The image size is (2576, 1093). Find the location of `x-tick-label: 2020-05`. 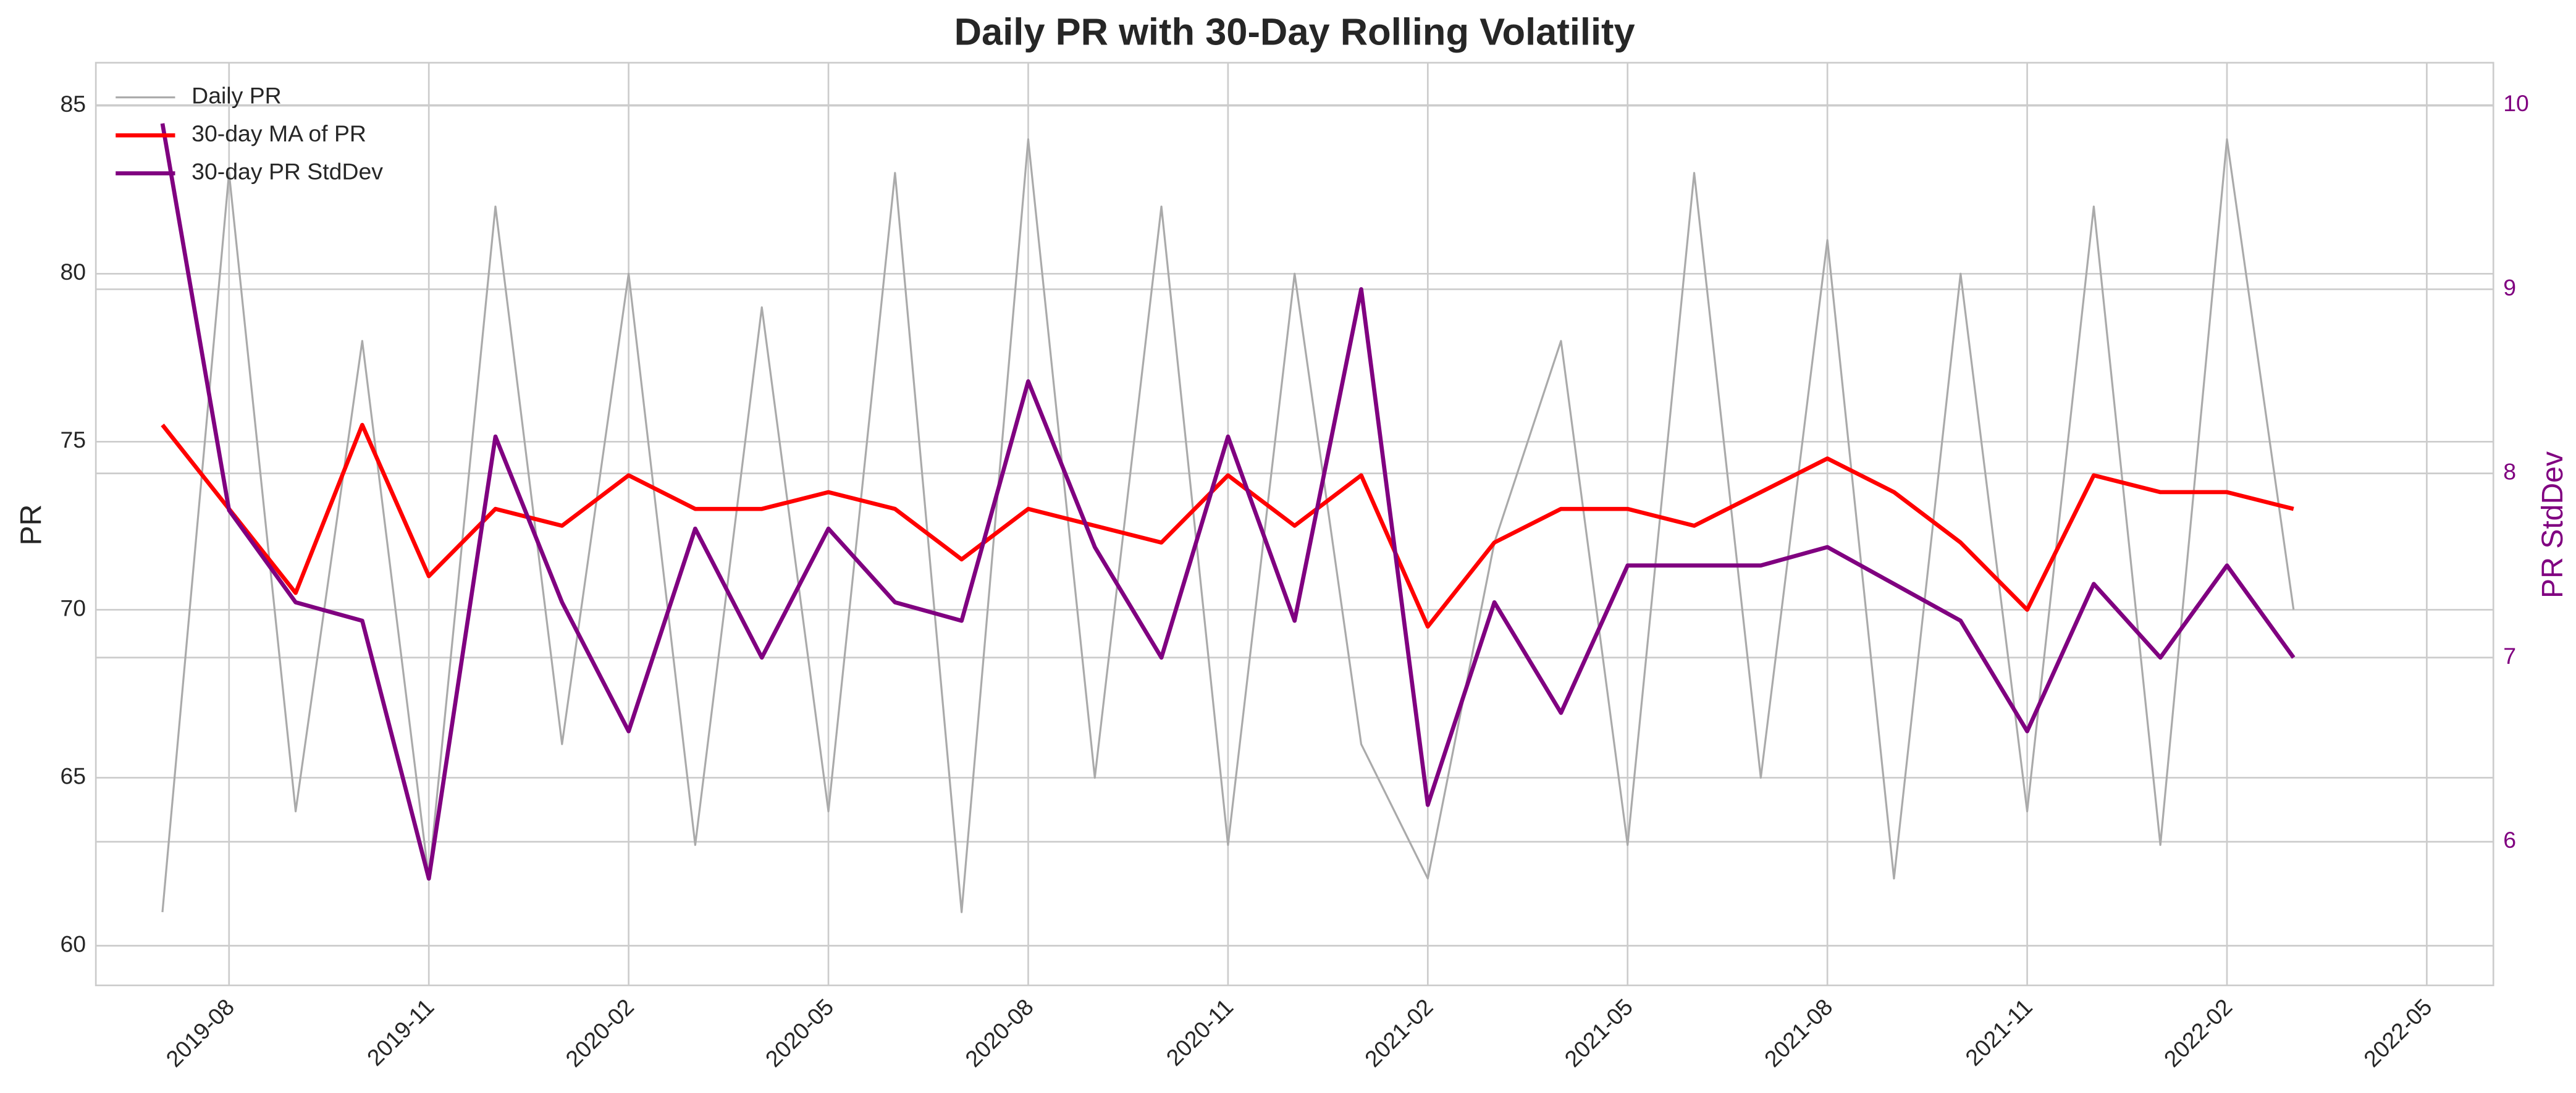

x-tick-label: 2020-05 is located at coordinates (799, 1033).